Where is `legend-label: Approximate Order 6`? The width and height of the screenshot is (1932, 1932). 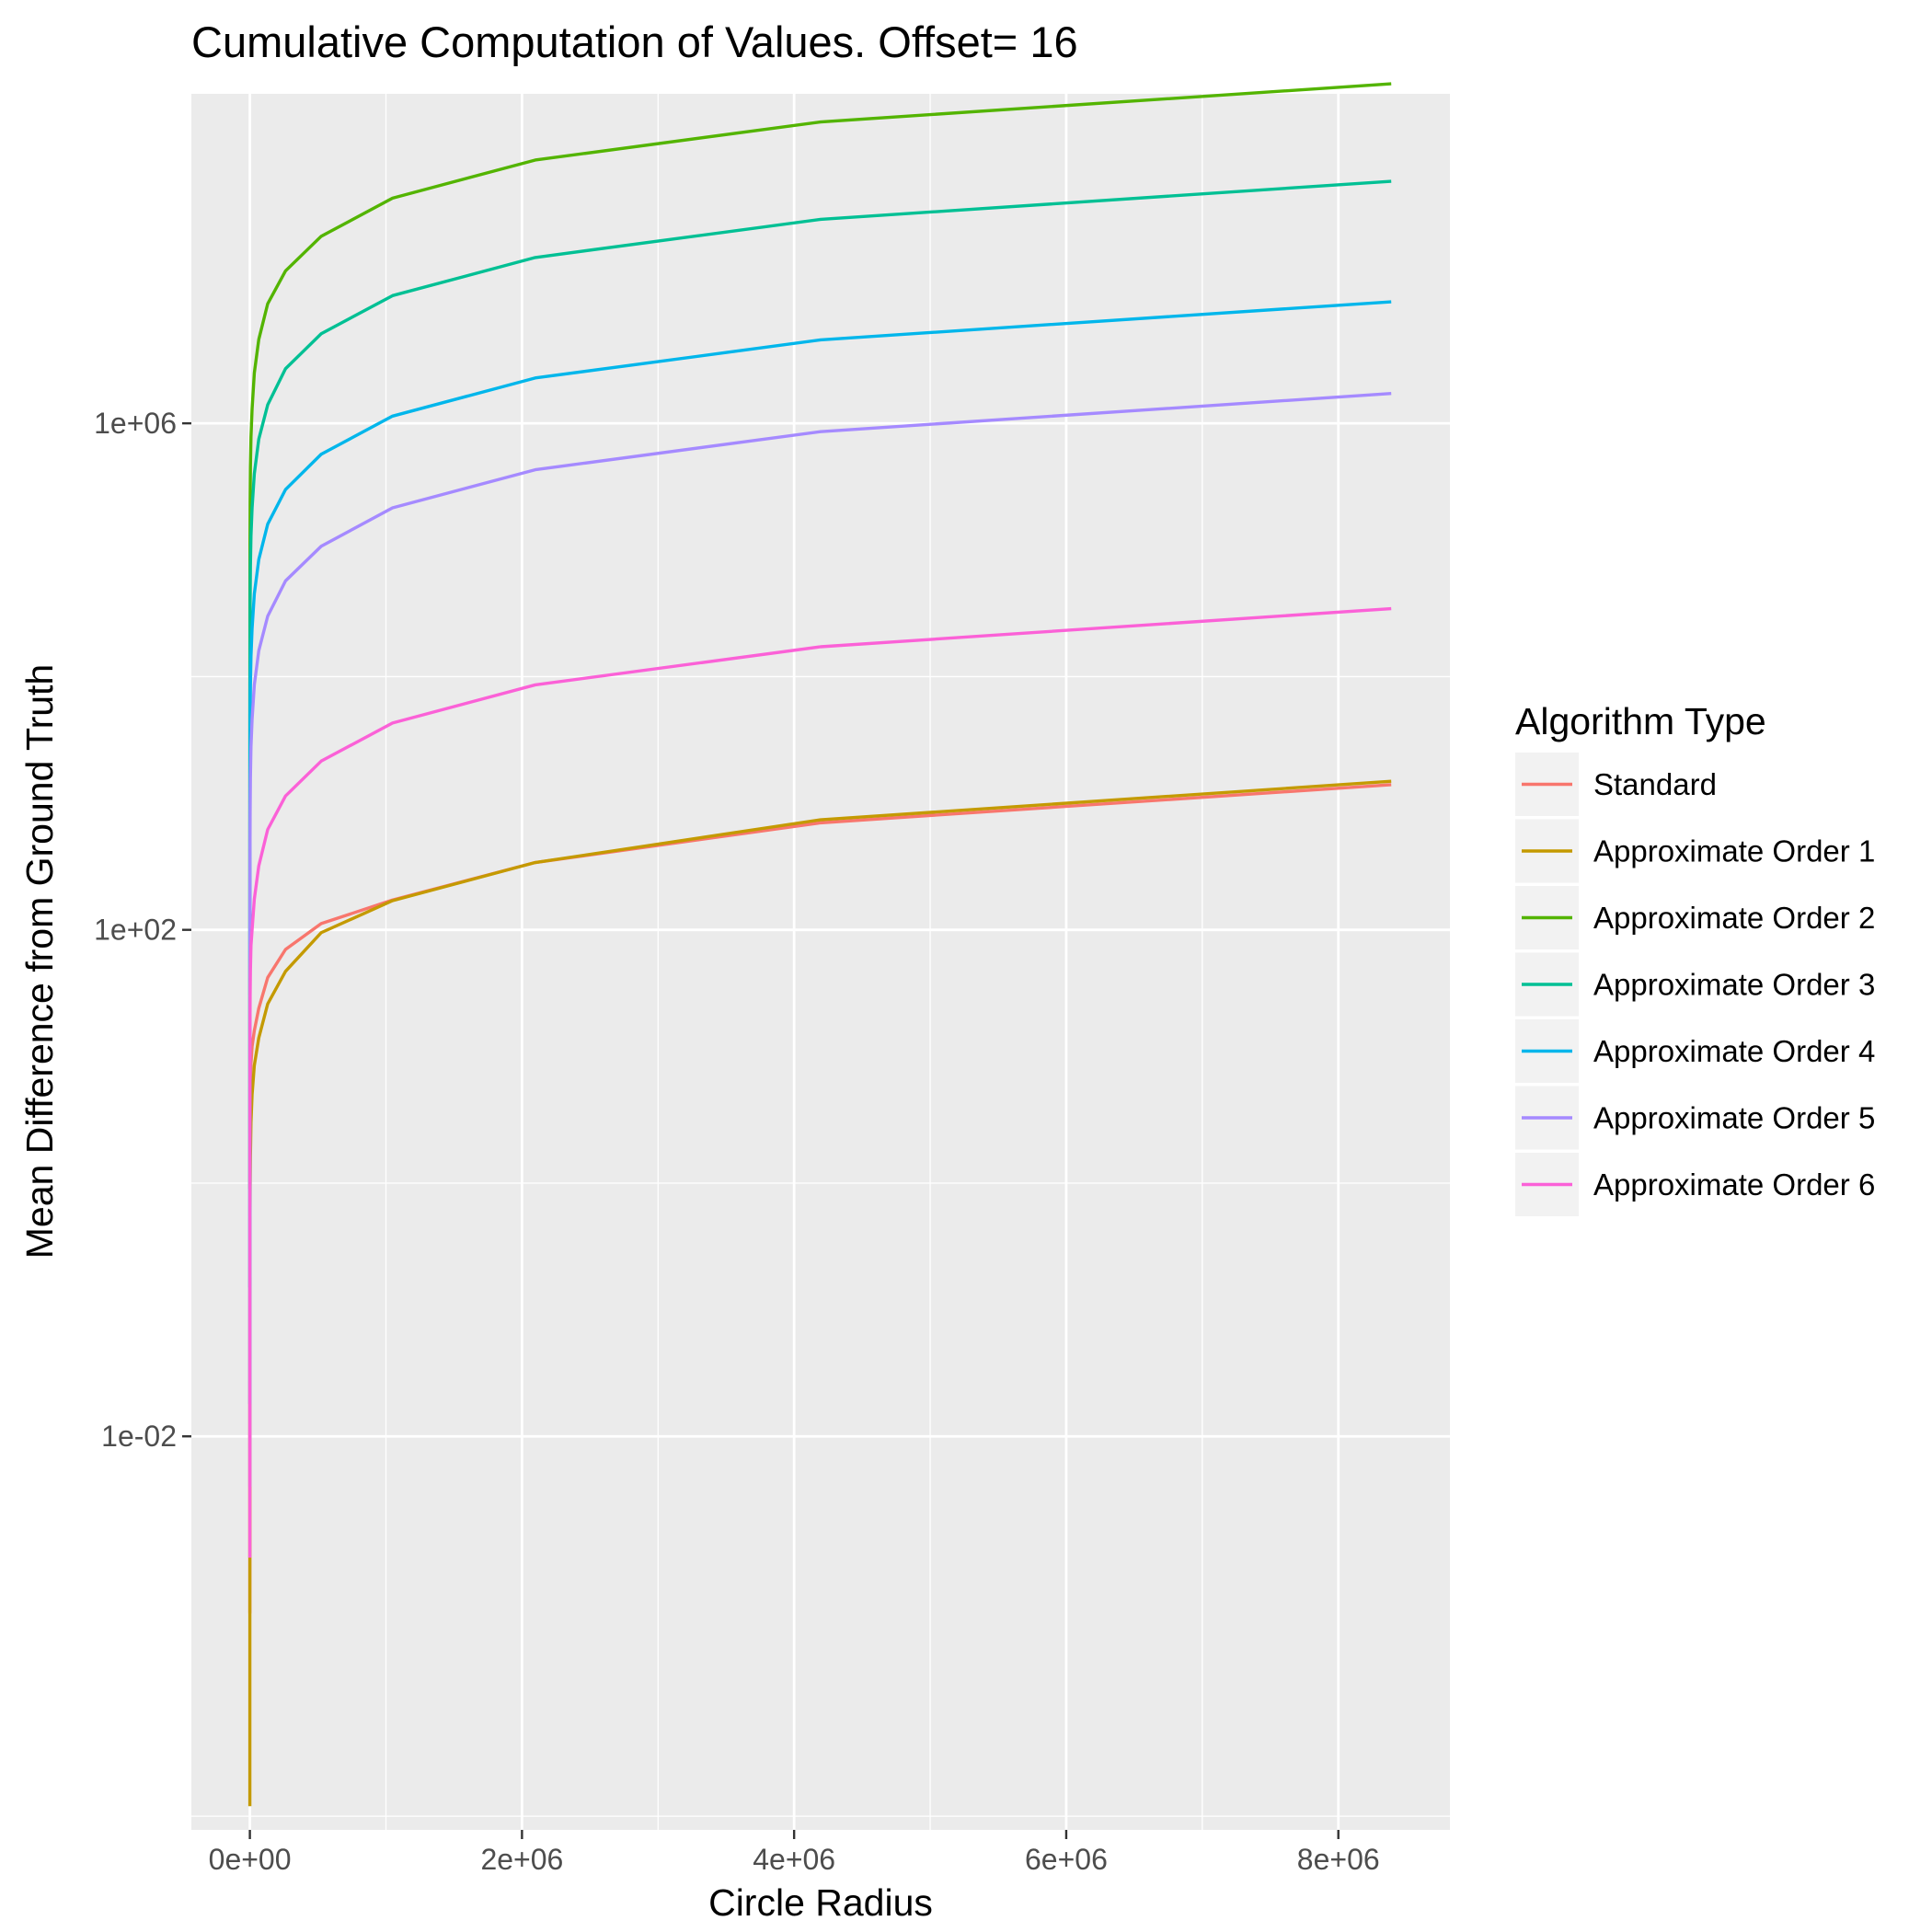
legend-label: Approximate Order 6 is located at coordinates (1734, 1184).